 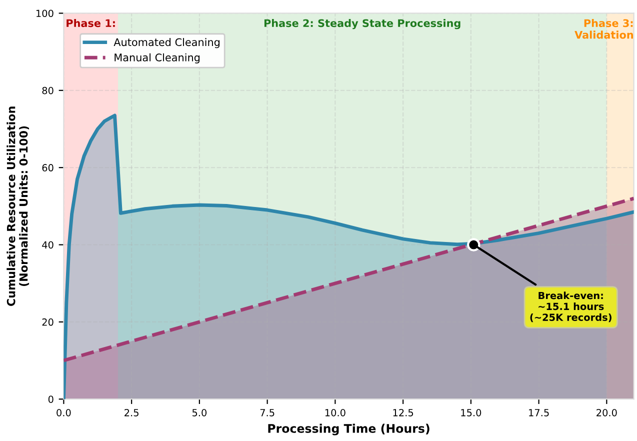 What do you see at coordinates (267, 412) in the screenshot?
I see `x-tick-label: 7.5` at bounding box center [267, 412].